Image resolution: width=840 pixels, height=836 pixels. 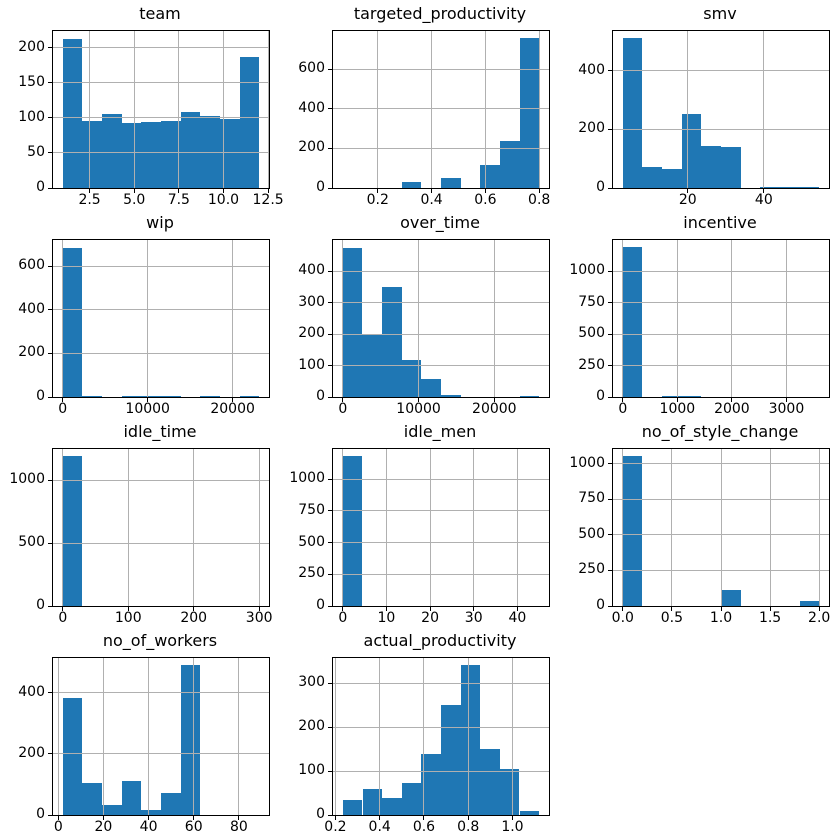 What do you see at coordinates (377, 200) in the screenshot?
I see `x-tick-label: 0.2` at bounding box center [377, 200].